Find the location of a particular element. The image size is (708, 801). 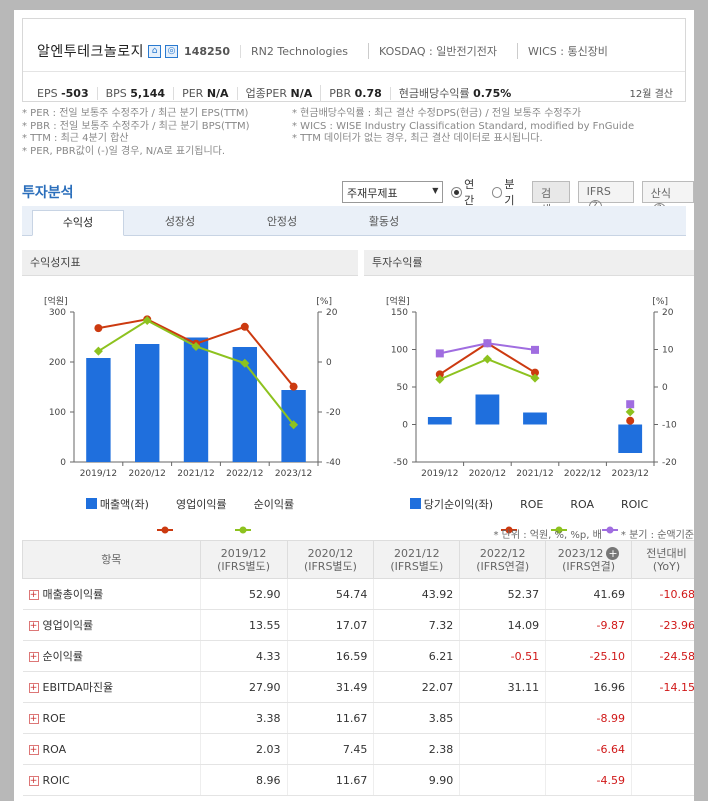

unit-note-row: * 단위 : 억원, %, %p, 배 * 분기 : 순액기준 is located at coordinates (358, 533).